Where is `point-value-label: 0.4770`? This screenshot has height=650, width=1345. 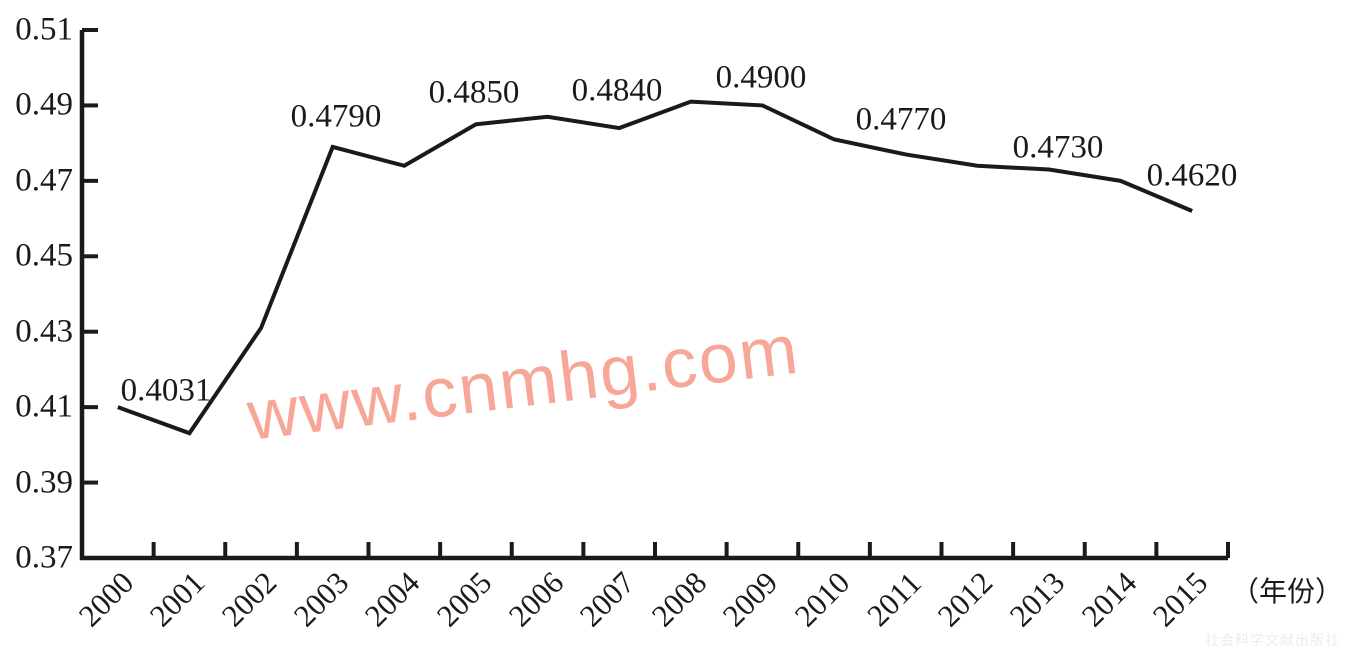 point-value-label: 0.4770 is located at coordinates (901, 119).